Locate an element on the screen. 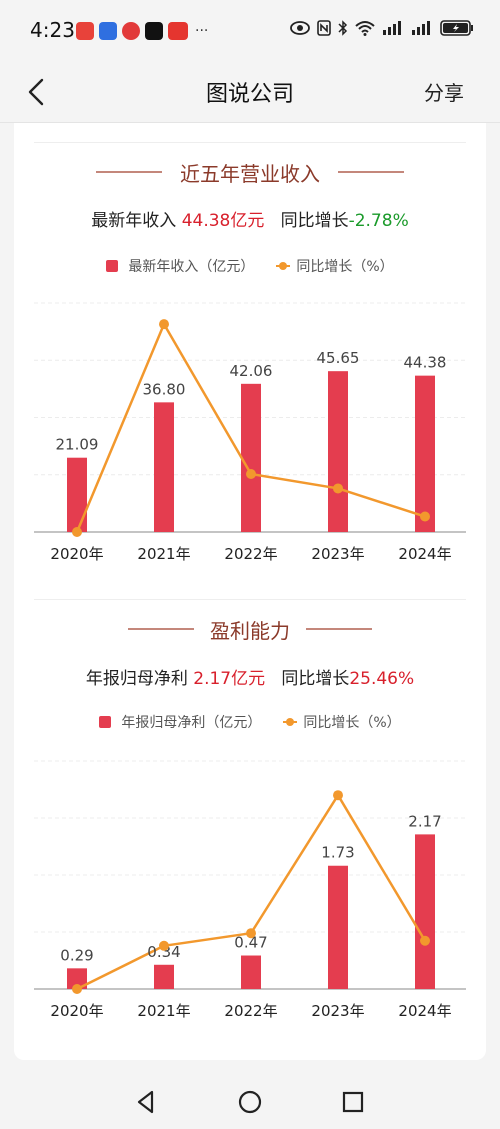  share-button: 分享 is located at coordinates (444, 93).